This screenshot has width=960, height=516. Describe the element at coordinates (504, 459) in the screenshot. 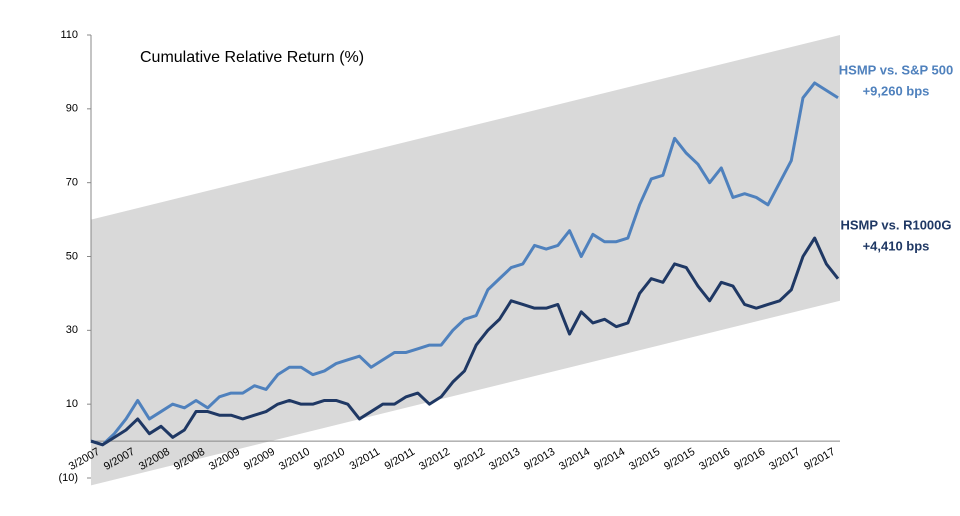

I see `x-tick-label: 3/2013` at that location.